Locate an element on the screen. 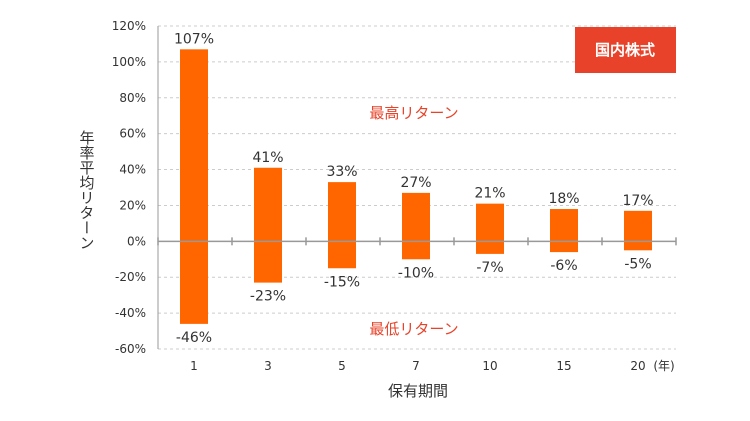 The height and width of the screenshot is (421, 750). asset-badge-label: 国内株式 is located at coordinates (625, 50).